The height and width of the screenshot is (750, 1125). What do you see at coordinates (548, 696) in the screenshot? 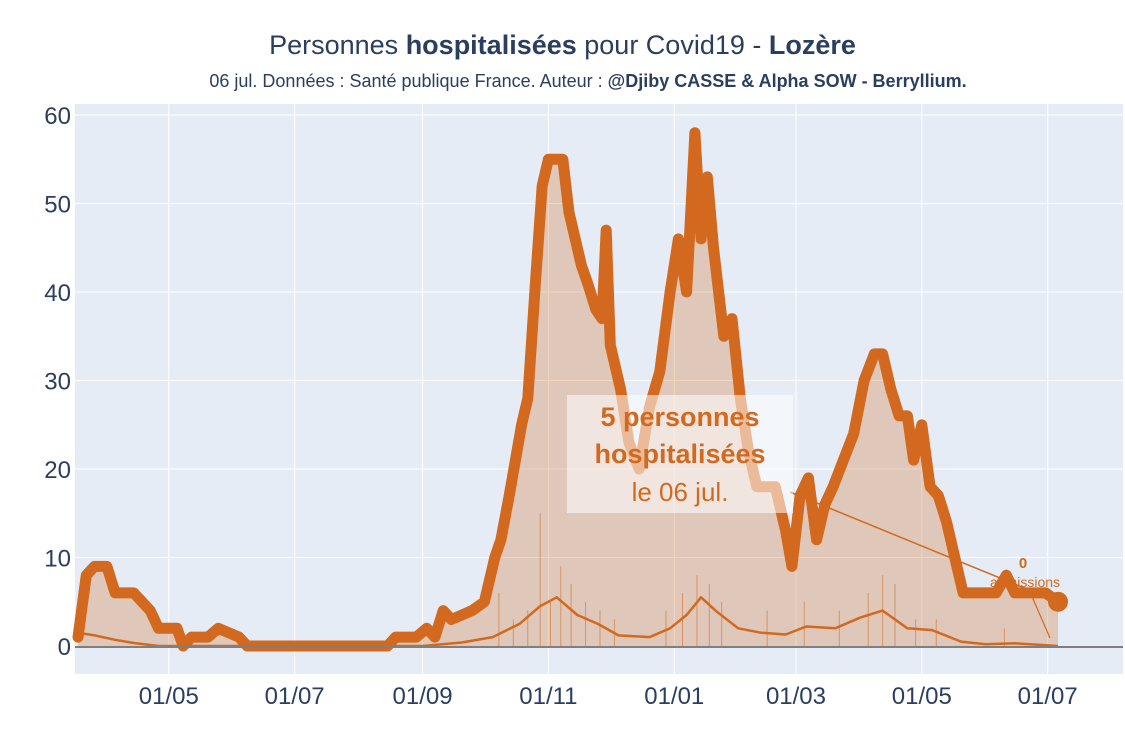
I see `x-tick-label-3: 01/11` at bounding box center [548, 696].